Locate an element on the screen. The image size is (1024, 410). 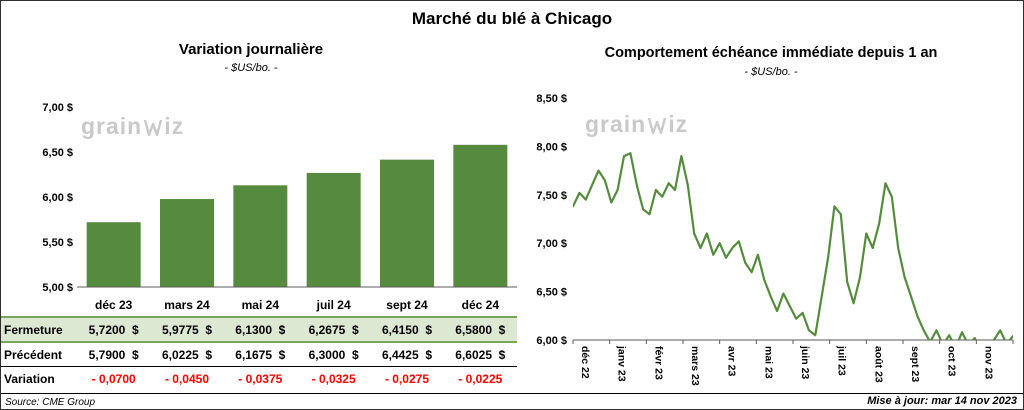
line-x-axis-label: oct 23 is located at coordinates (952, 361).